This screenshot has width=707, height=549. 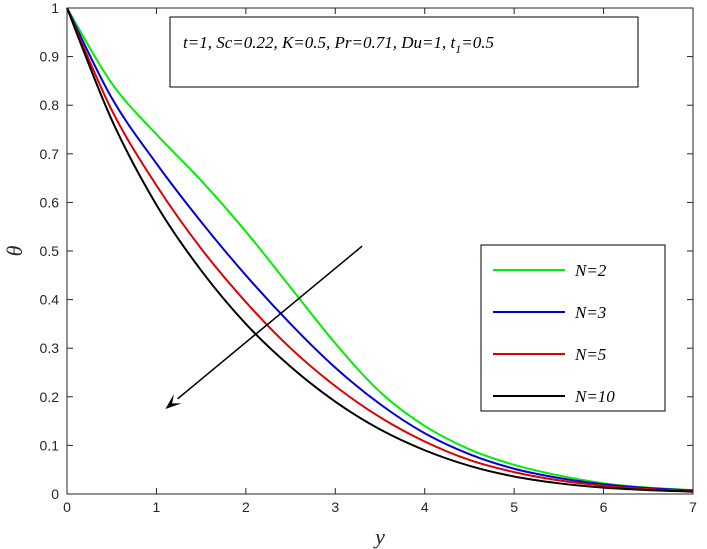 I want to click on x-tick-label: 0, so click(x=67, y=507).